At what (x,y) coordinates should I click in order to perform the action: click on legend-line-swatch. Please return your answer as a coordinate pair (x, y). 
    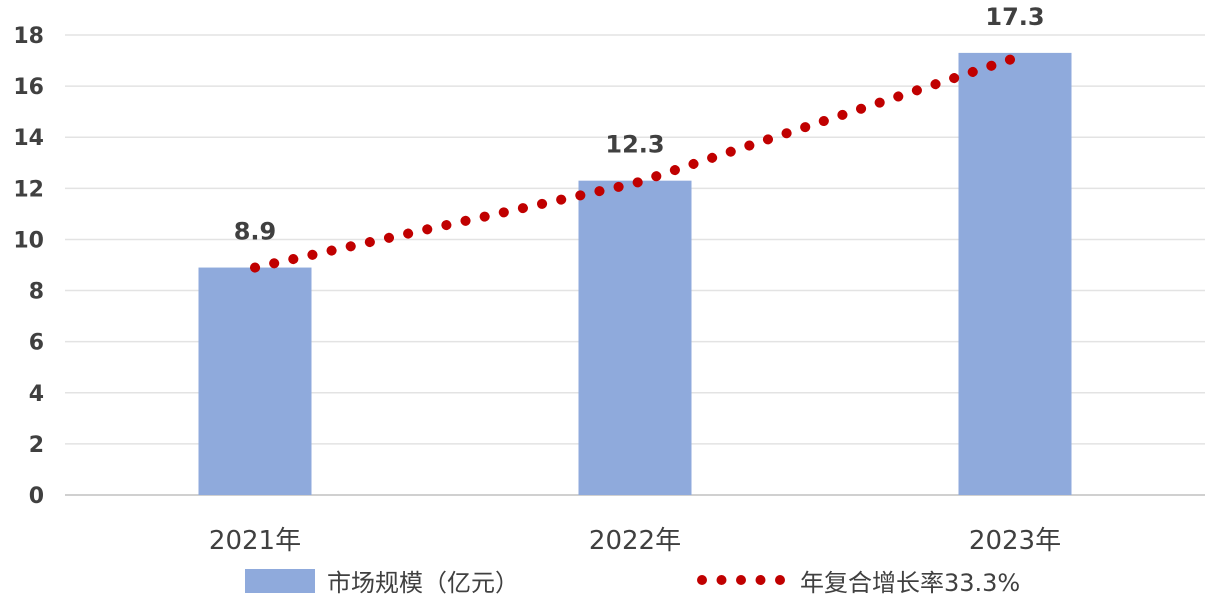
    Looking at the image, I should click on (741, 580).